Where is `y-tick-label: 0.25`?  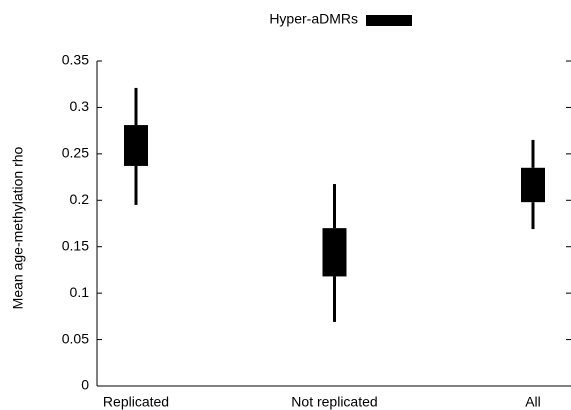 y-tick-label: 0.25 is located at coordinates (75, 153).